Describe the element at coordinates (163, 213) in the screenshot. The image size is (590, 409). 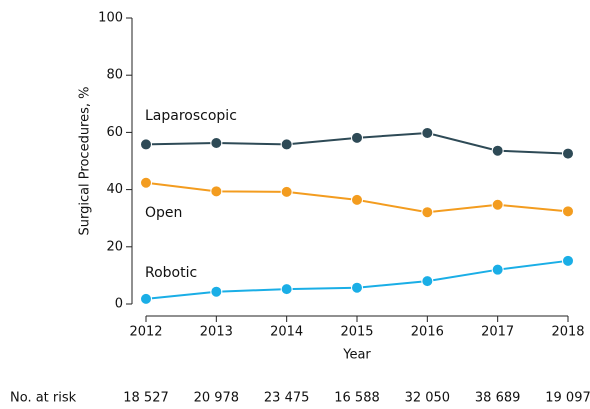
I see `series-label: Open` at that location.